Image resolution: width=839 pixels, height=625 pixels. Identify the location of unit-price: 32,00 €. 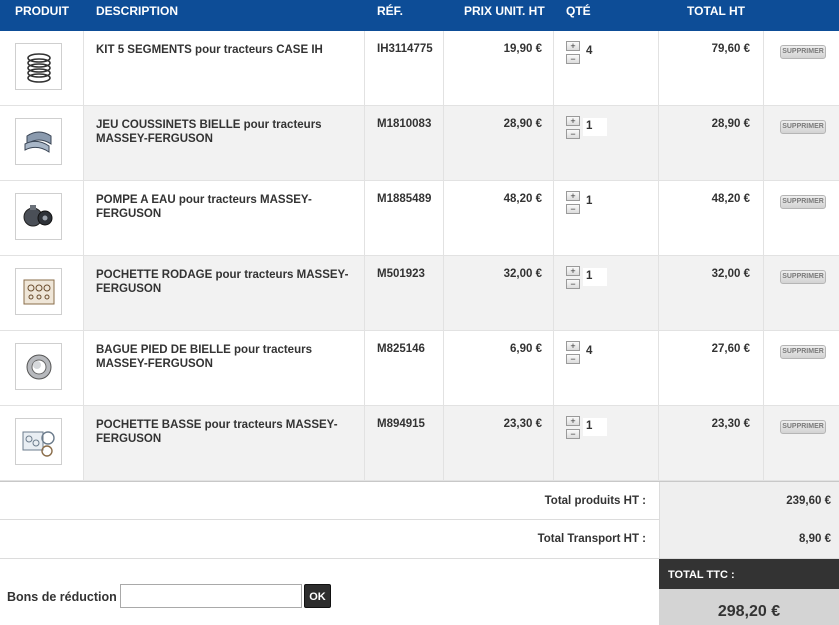
(522, 274).